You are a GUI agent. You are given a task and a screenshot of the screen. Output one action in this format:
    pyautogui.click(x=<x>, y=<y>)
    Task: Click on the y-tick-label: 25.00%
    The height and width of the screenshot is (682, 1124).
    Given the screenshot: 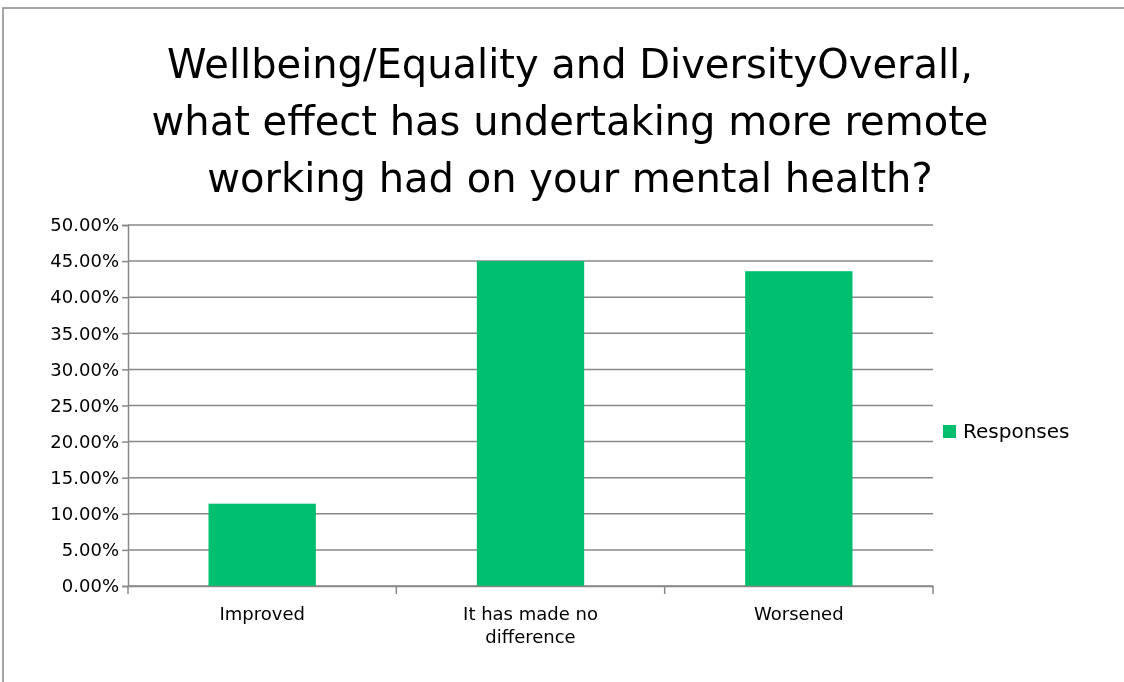 What is the action you would take?
    pyautogui.click(x=84, y=405)
    